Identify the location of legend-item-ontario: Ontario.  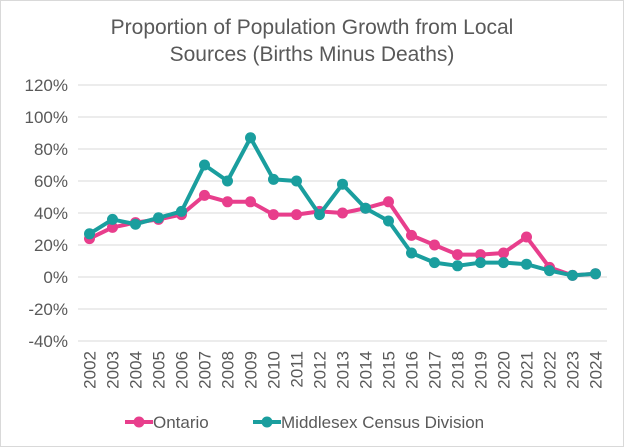
(167, 422).